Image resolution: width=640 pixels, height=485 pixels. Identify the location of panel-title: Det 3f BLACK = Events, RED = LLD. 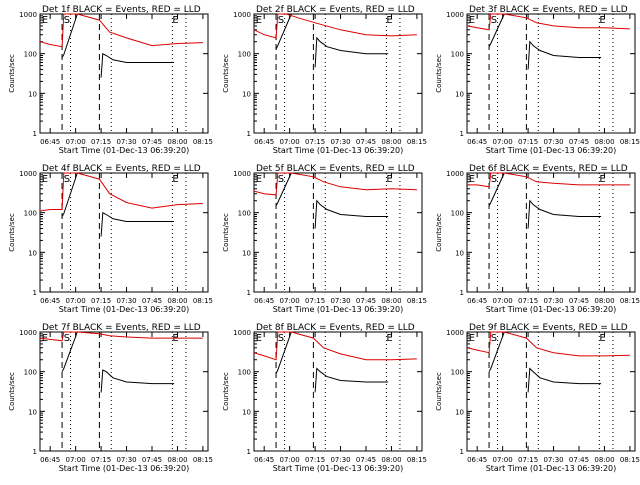
(548, 10).